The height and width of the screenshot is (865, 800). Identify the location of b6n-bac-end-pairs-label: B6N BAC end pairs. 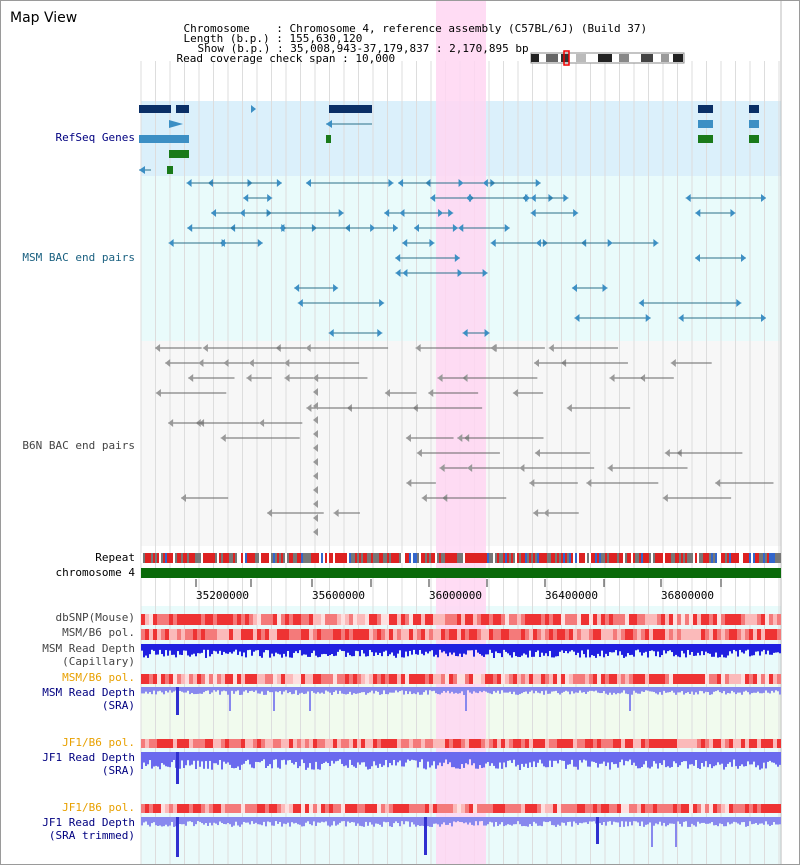
(78, 445).